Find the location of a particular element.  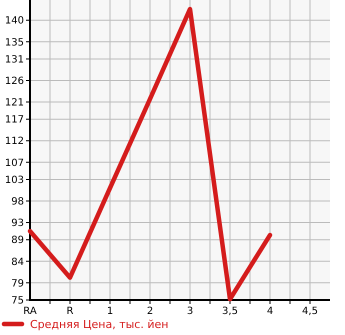

y-tick-label: 84 is located at coordinates (17, 262).